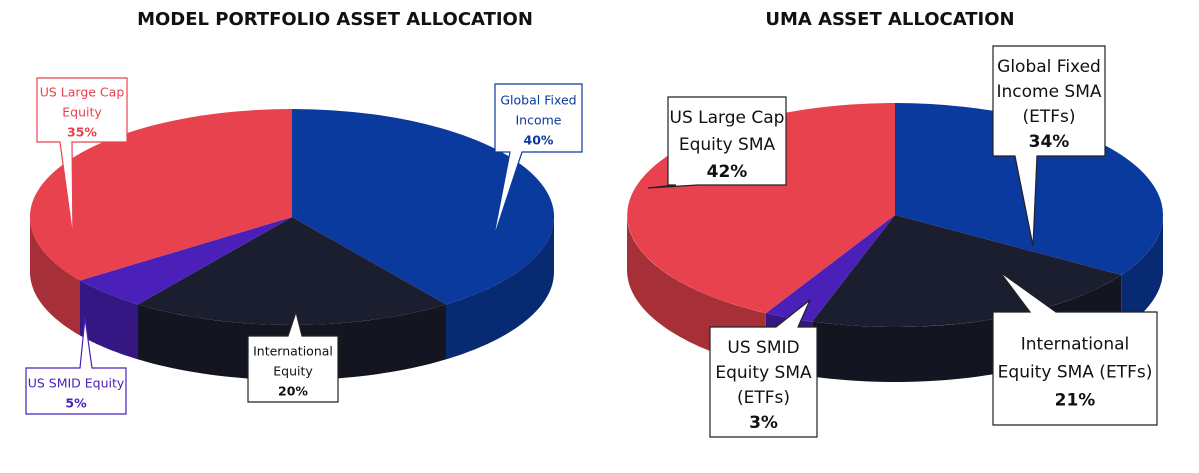 The width and height of the screenshot is (1199, 473). What do you see at coordinates (335, 19) in the screenshot?
I see `chart-1-title: MODEL PORTFOLIO ASSET ALLOCATION` at bounding box center [335, 19].